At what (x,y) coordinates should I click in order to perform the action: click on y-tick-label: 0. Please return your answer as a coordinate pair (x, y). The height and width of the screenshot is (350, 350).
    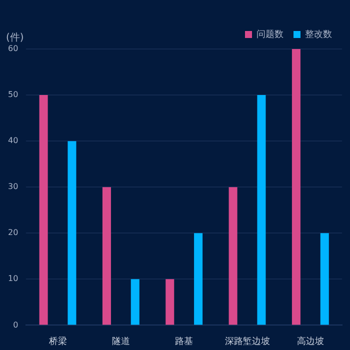
    Looking at the image, I should click on (15, 325).